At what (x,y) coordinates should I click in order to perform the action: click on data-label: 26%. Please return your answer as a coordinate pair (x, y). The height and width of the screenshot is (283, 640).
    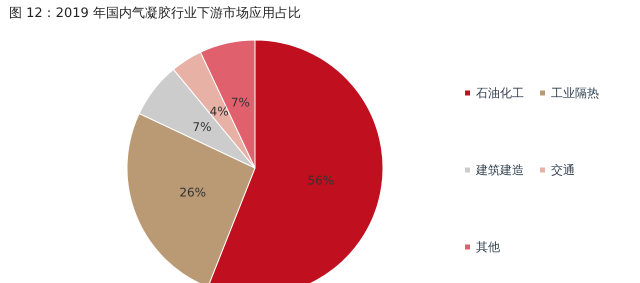
    Looking at the image, I should click on (192, 193).